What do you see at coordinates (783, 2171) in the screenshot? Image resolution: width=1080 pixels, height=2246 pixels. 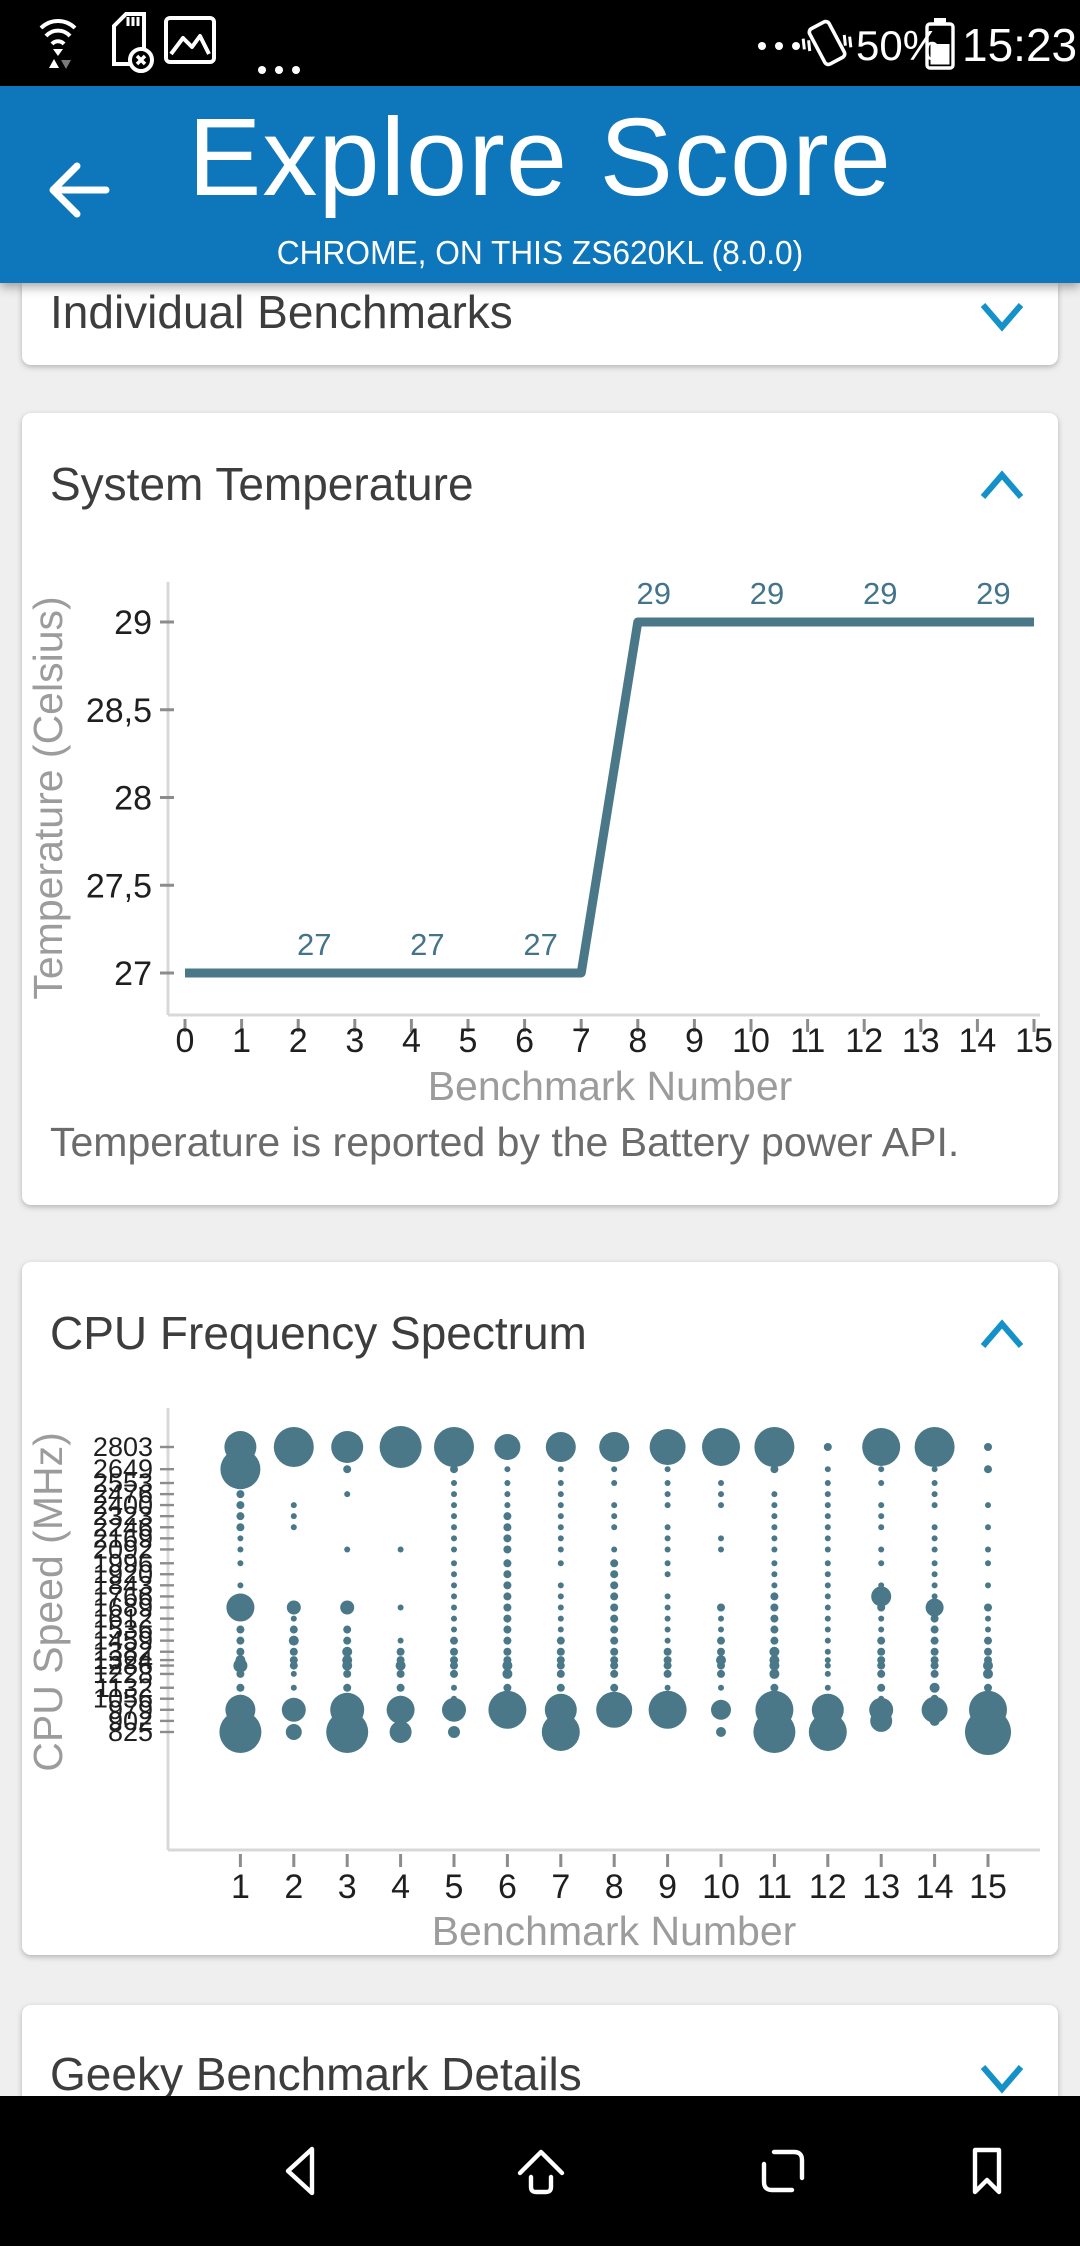 I see `nav-recents-icon` at bounding box center [783, 2171].